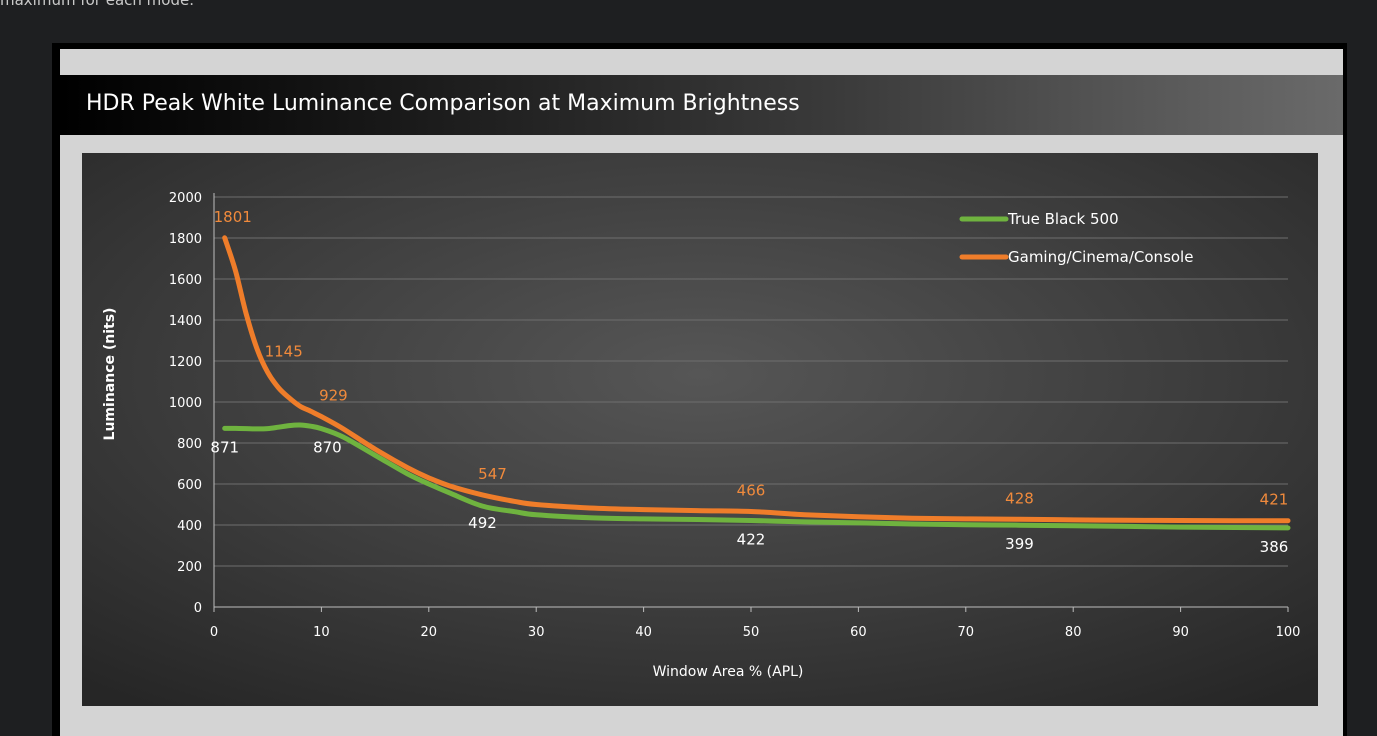  Describe the element at coordinates (214, 632) in the screenshot. I see `x-tick-label: 0` at that location.